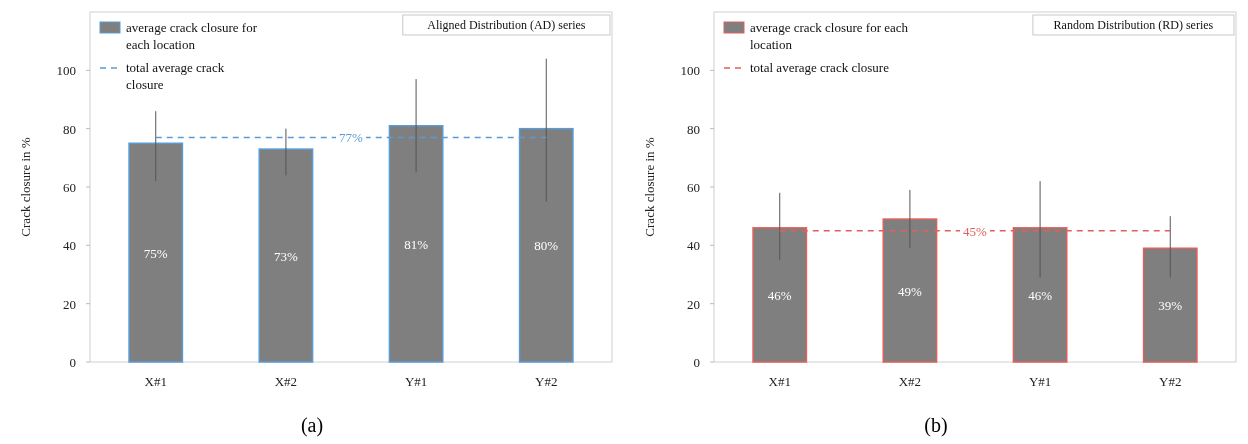 The width and height of the screenshot is (1248, 444). What do you see at coordinates (312, 425) in the screenshot?
I see `text: (a)` at bounding box center [312, 425].